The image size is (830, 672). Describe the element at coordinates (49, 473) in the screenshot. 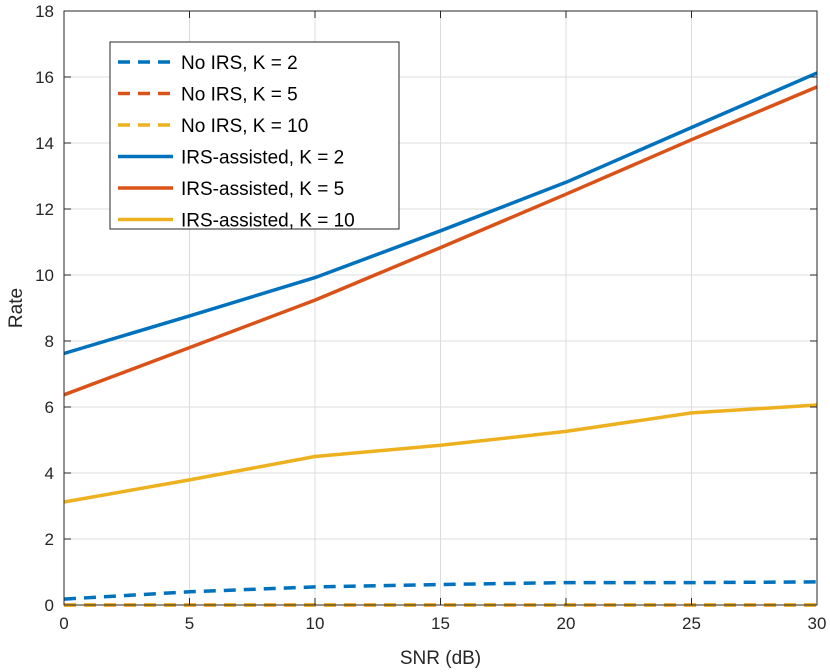

I see `y-tick-label: 4` at that location.